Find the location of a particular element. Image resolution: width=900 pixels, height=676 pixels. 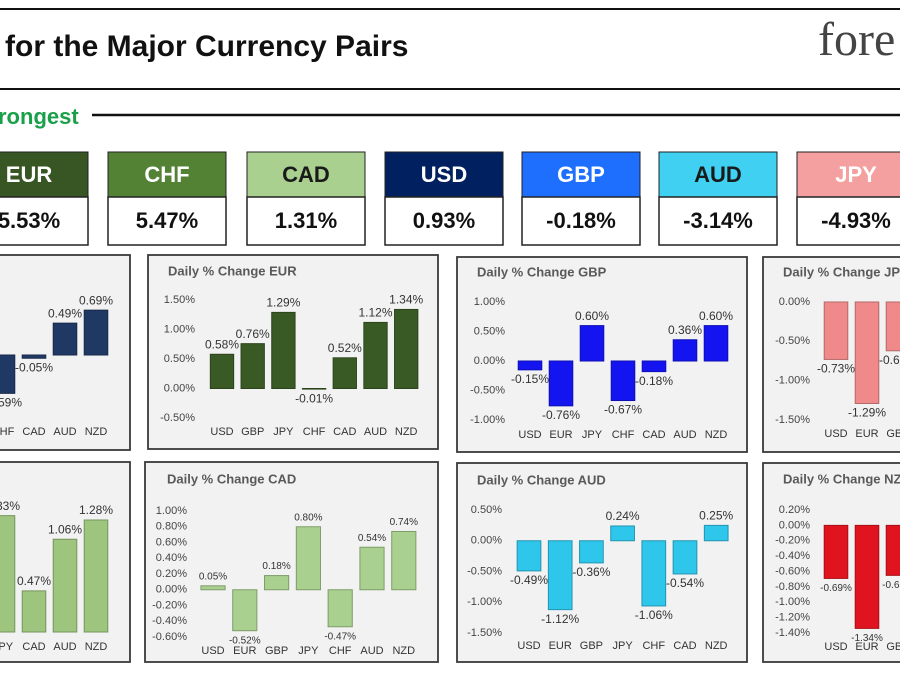

x-tick-label: EUR is located at coordinates (244, 651).